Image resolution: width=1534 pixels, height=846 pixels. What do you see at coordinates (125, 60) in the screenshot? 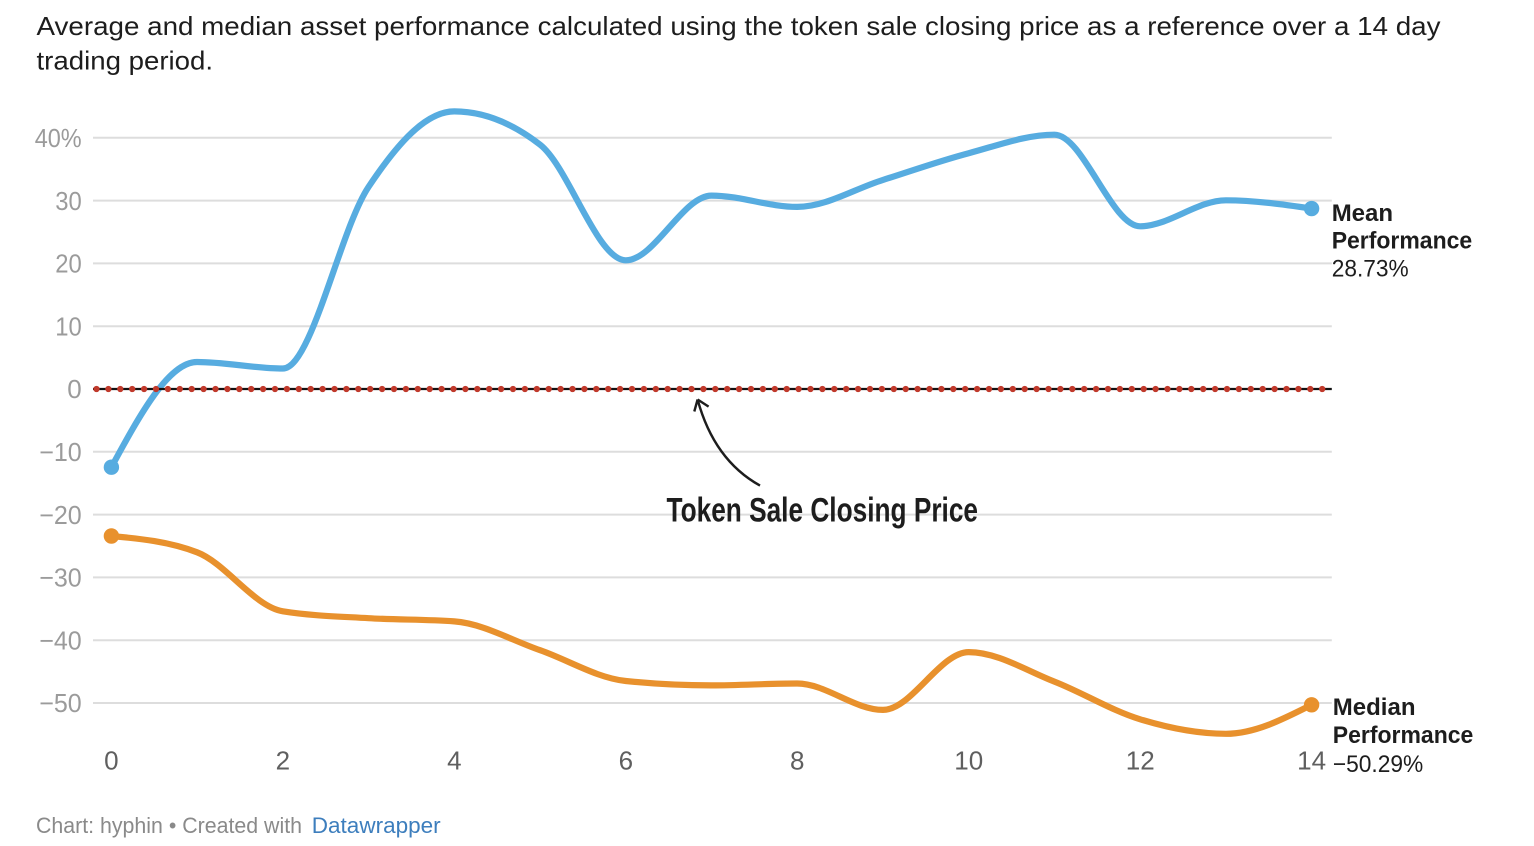
I see `svg-text: trading period.` at bounding box center [125, 60].